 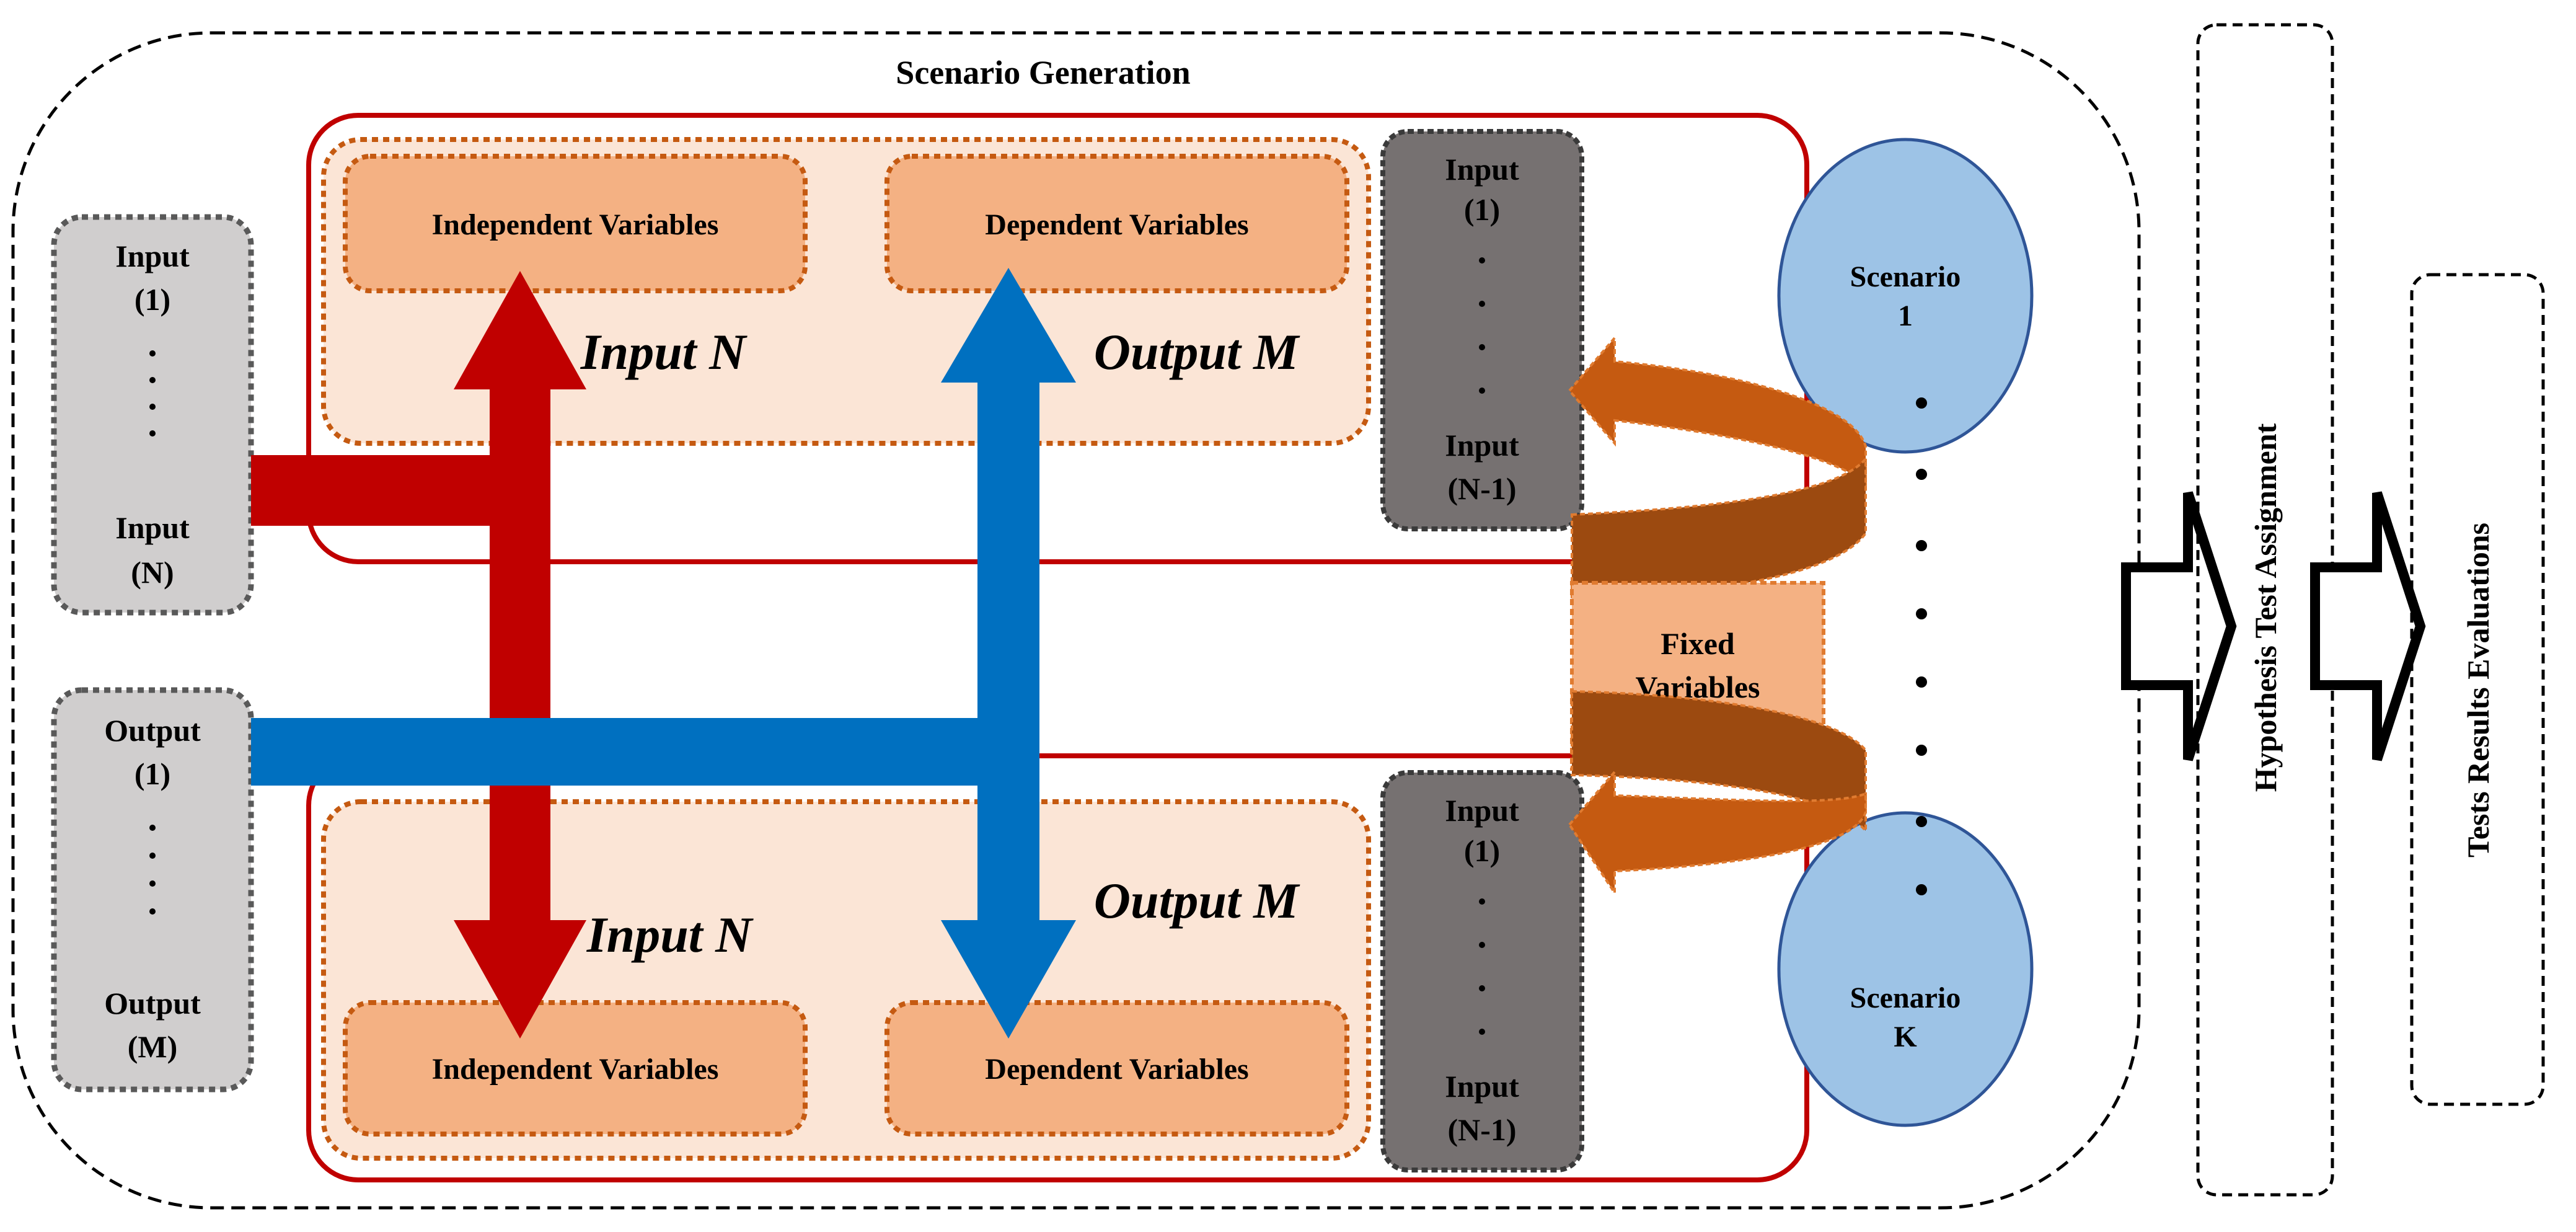 I want to click on output-list-first-index: (1), so click(x=152, y=773).